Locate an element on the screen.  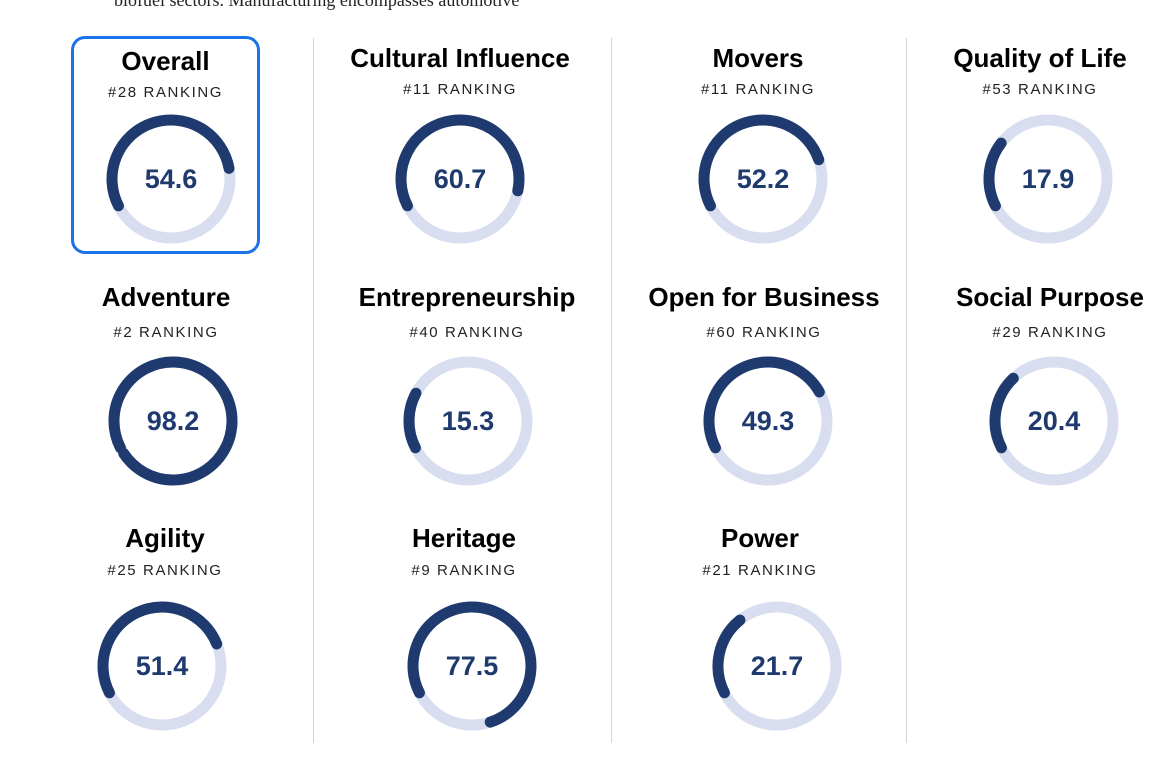
score-gauge: 17.9 is located at coordinates (1048, 179).